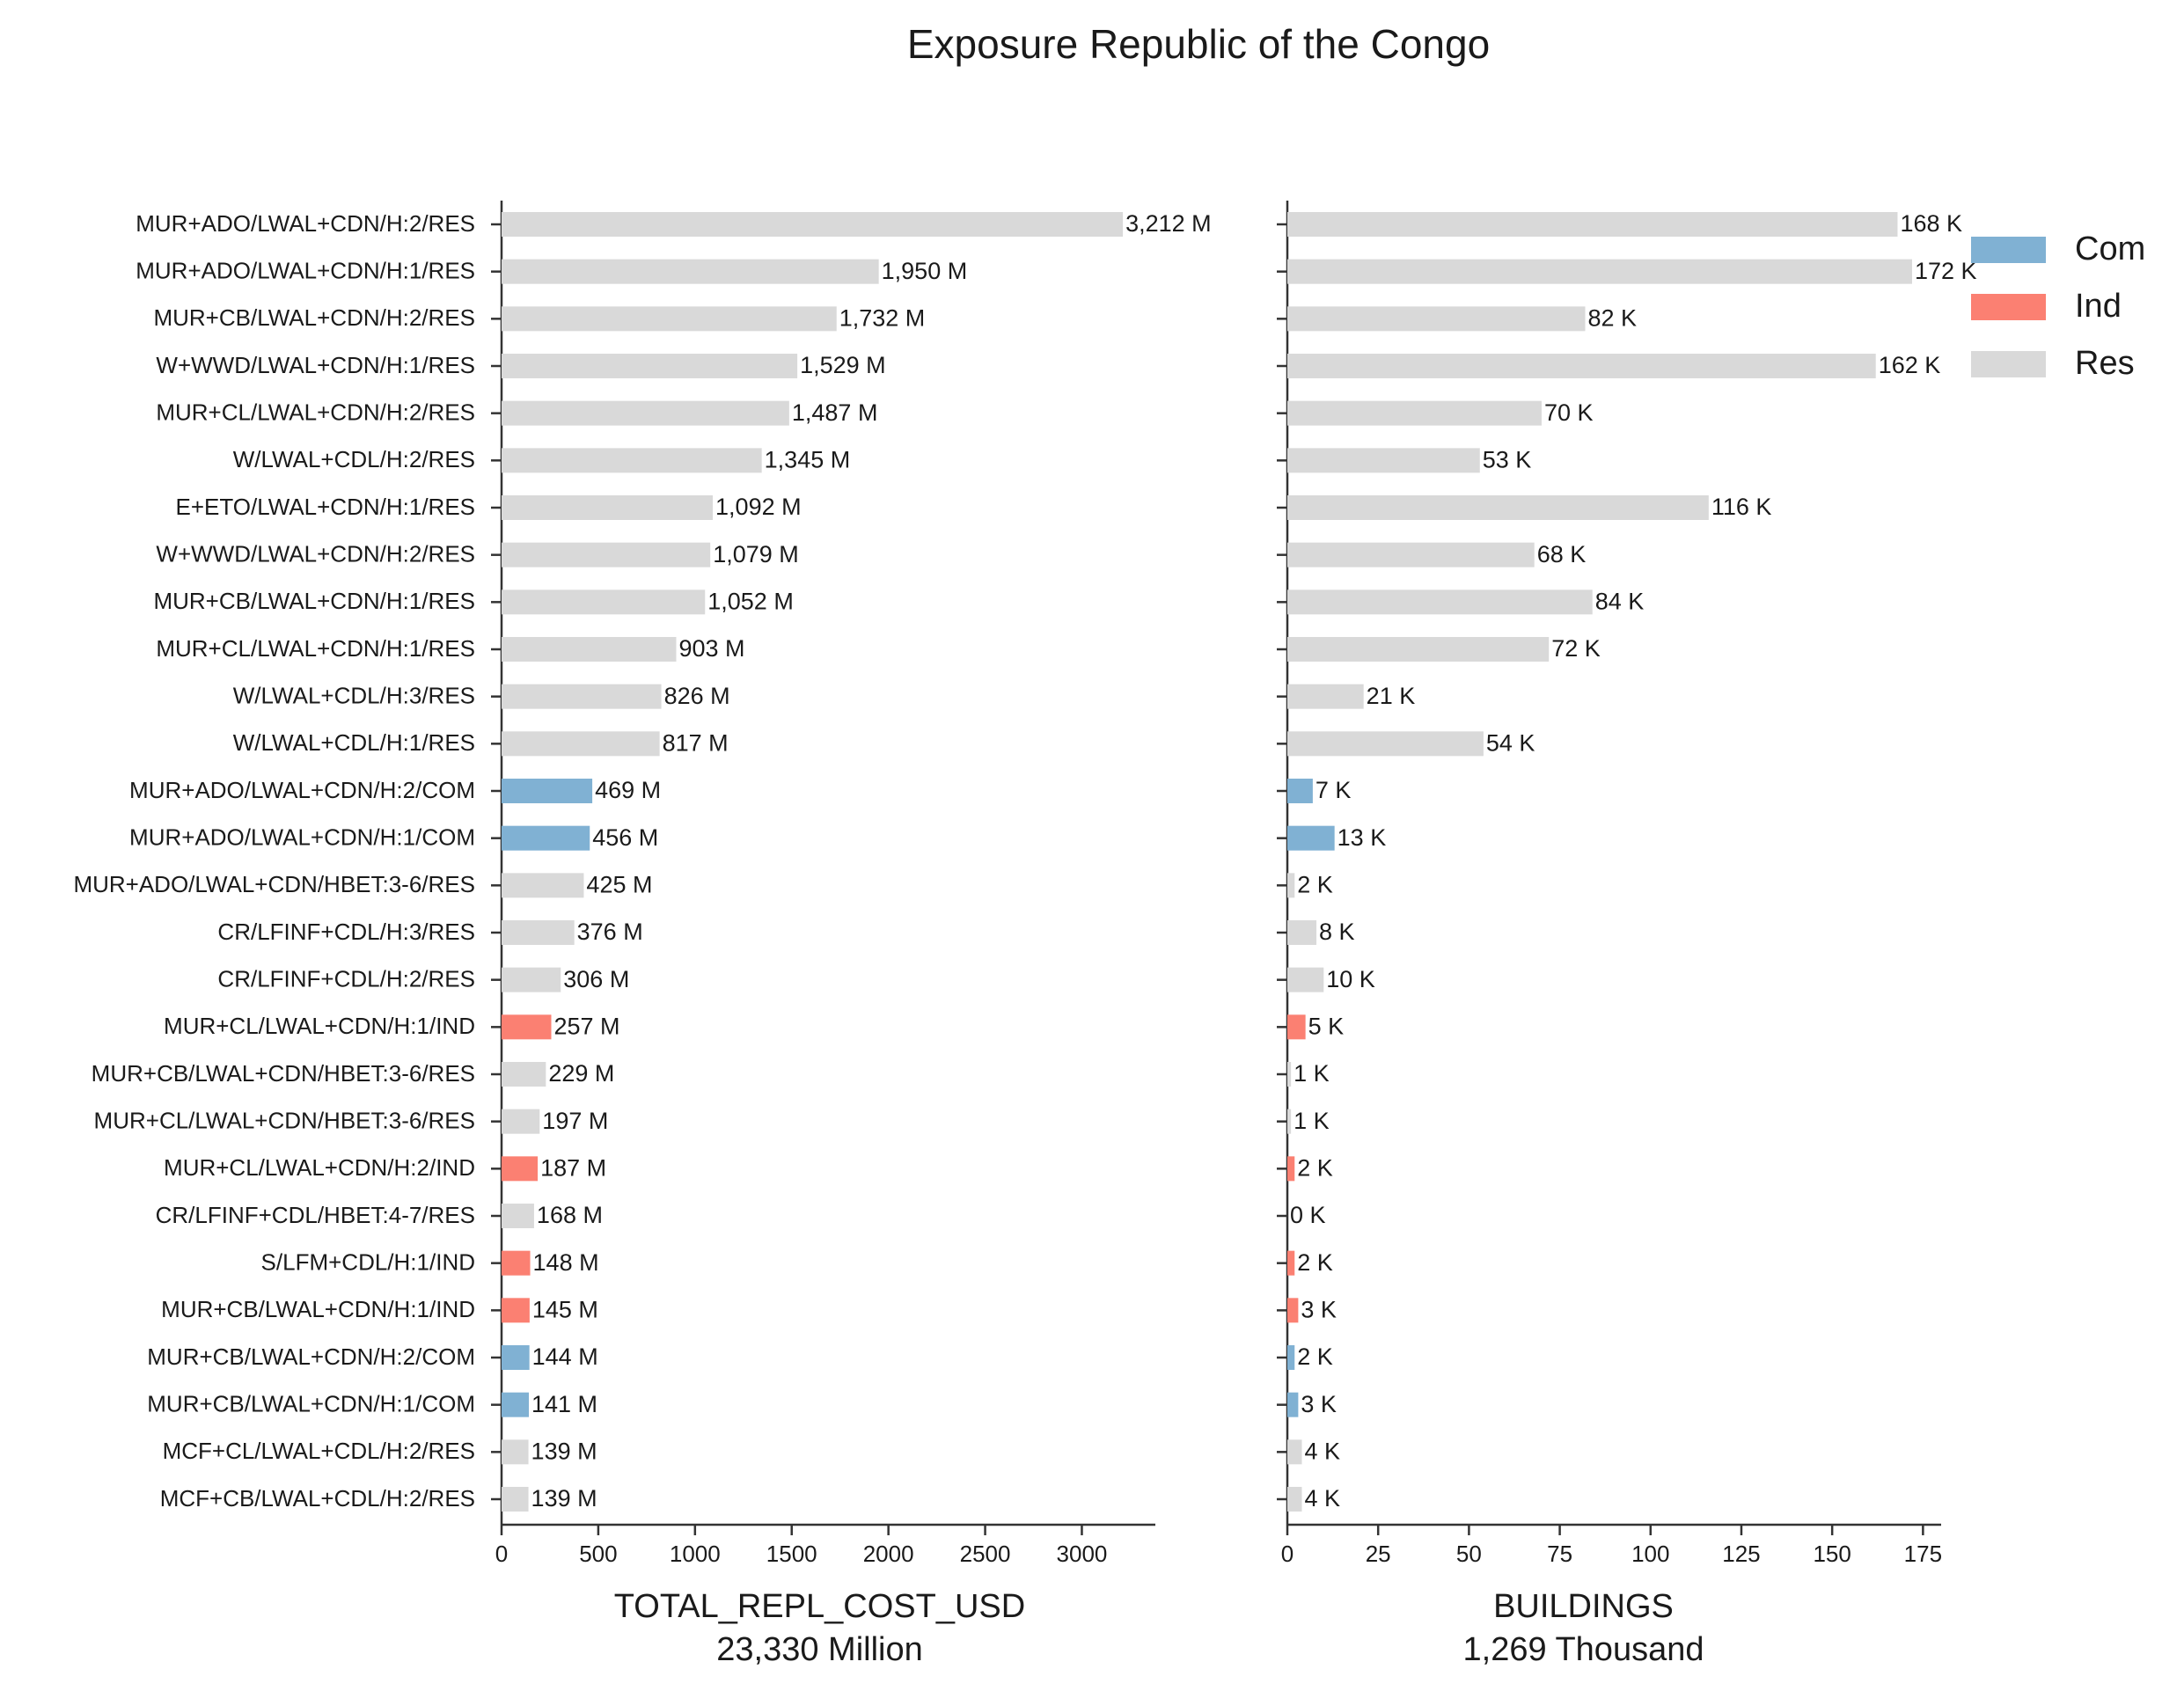 The image size is (2184, 1691). I want to click on value-label: 13 K, so click(1362, 837).